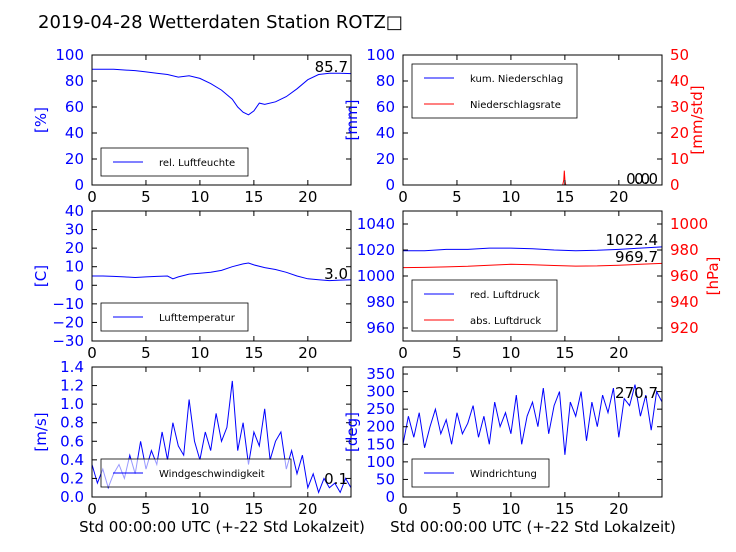  I want to click on y-tick-label: 50, so click(385, 479).